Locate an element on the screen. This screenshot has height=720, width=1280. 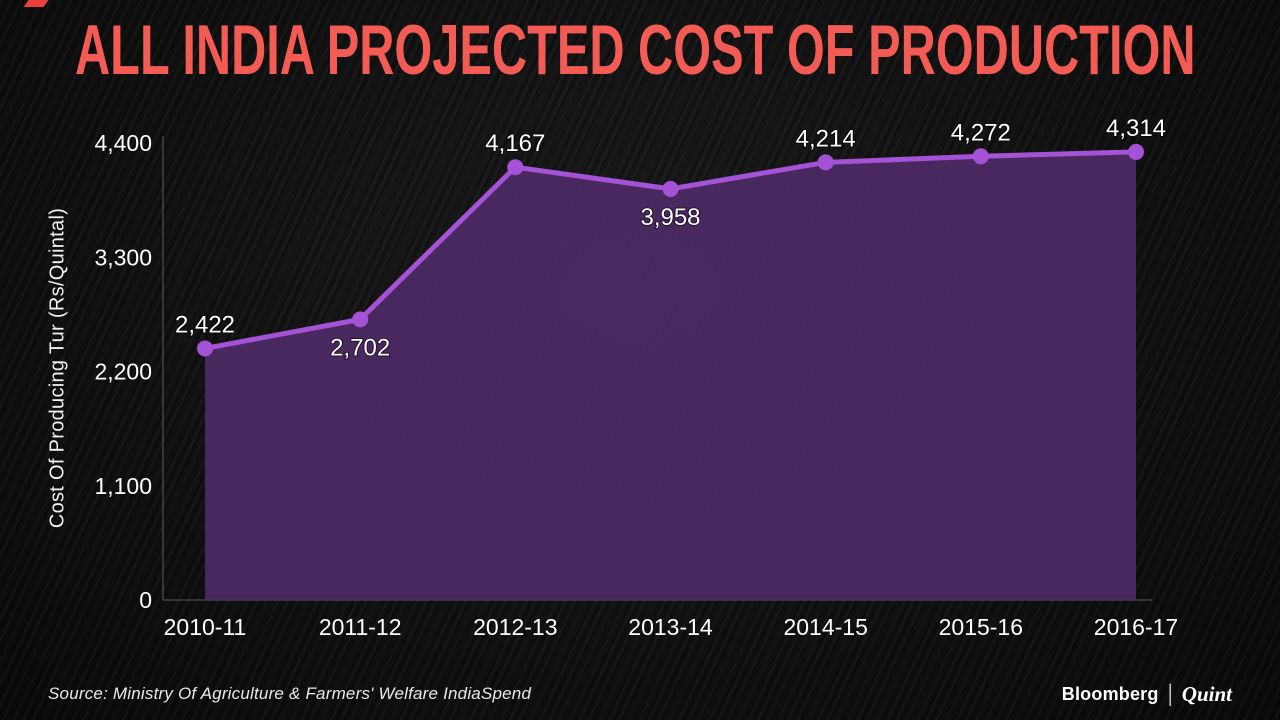
y-tick-label: 3,300 is located at coordinates (123, 257).